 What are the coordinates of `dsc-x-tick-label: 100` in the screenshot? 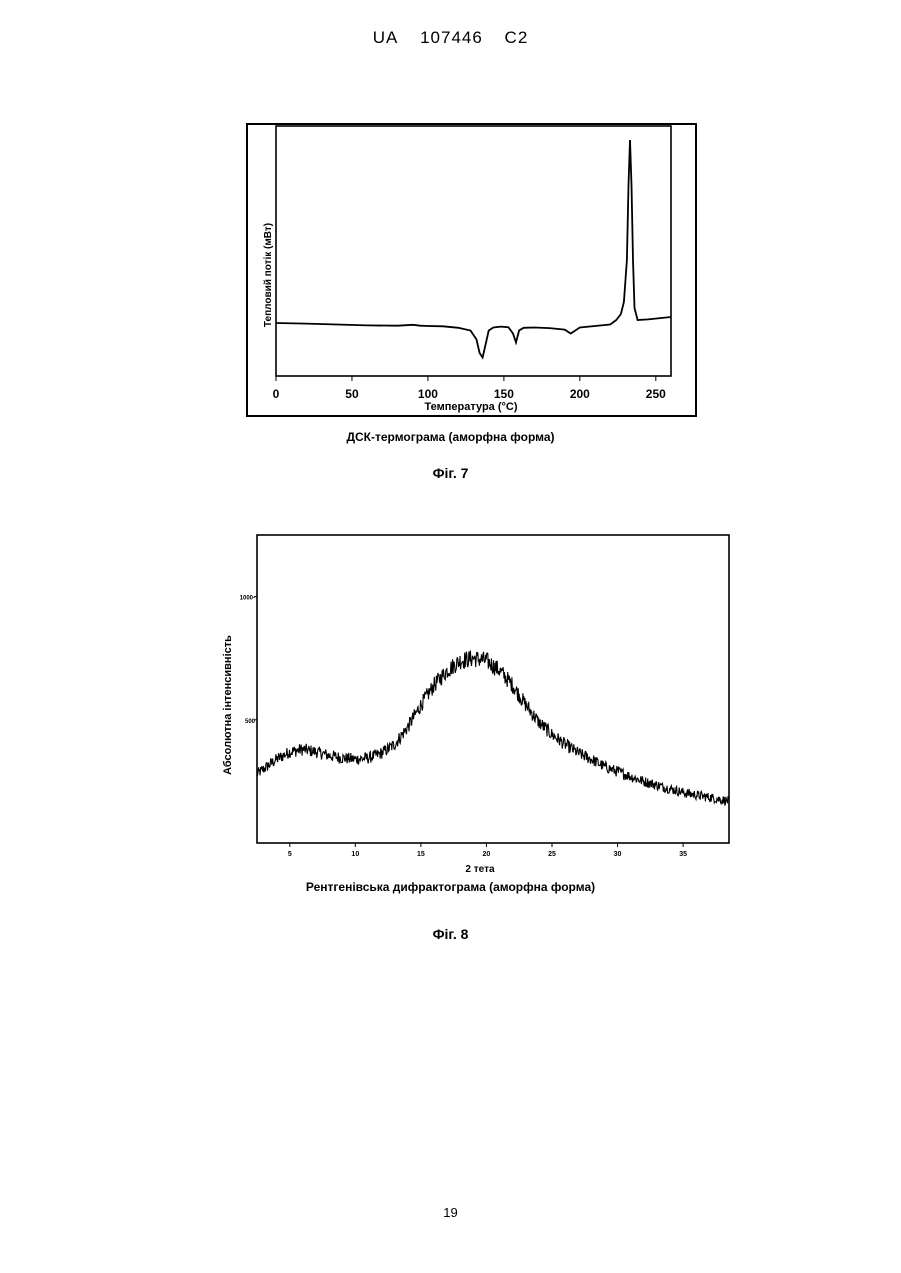 It's located at (428, 394).